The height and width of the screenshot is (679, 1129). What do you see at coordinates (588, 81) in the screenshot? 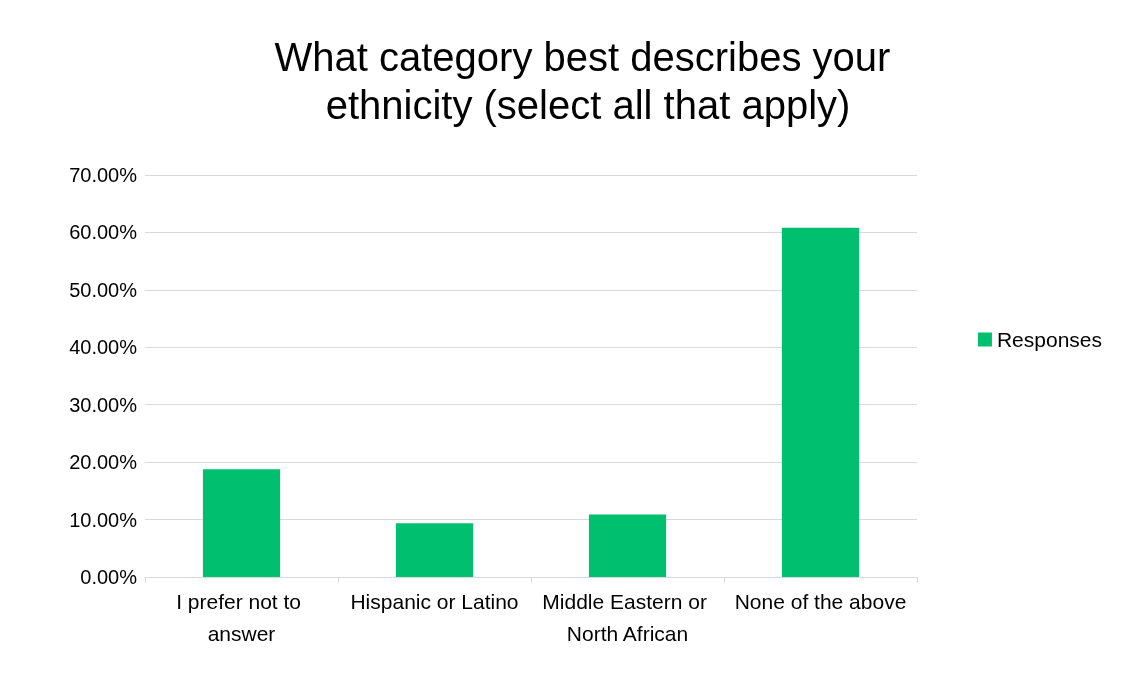
I see `chart-title: What category best describes your ethnicity (select all that apply)` at bounding box center [588, 81].